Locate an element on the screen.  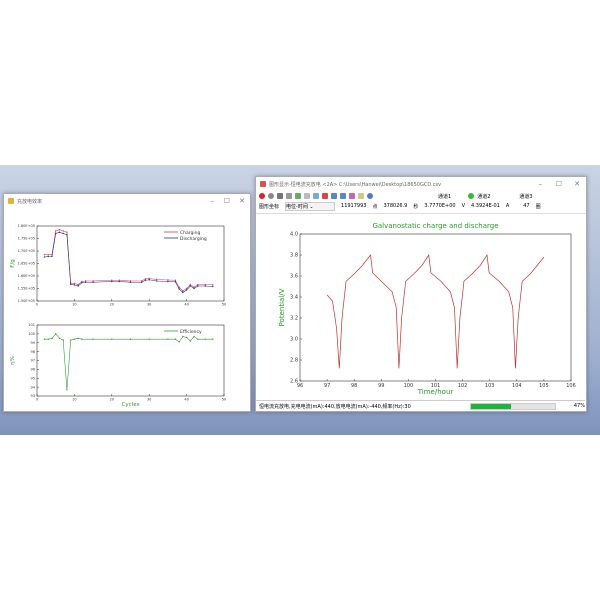
y-tick-label: 4.0 is located at coordinates (294, 235).